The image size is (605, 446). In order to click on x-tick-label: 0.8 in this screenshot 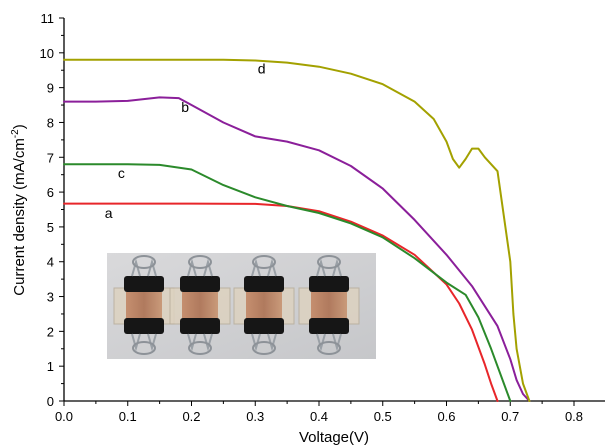, I will do `click(574, 416)`.